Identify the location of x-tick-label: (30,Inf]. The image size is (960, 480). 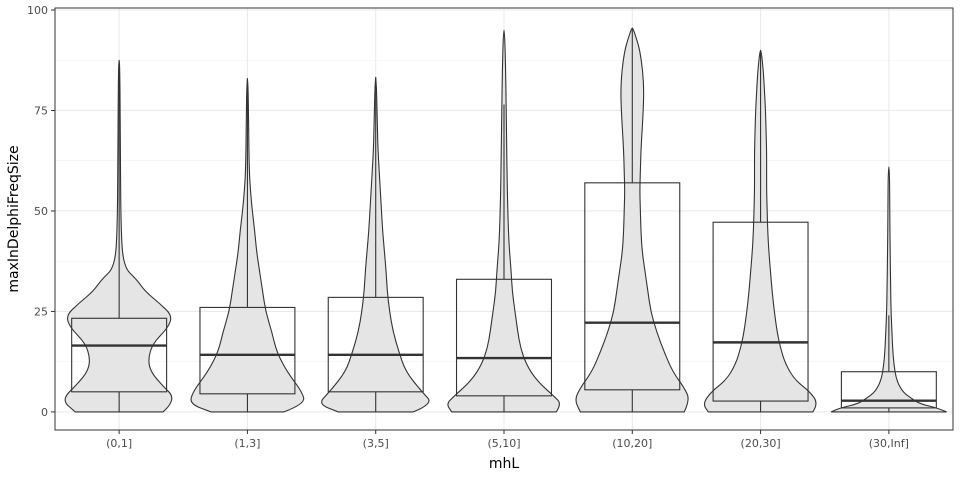
(889, 443).